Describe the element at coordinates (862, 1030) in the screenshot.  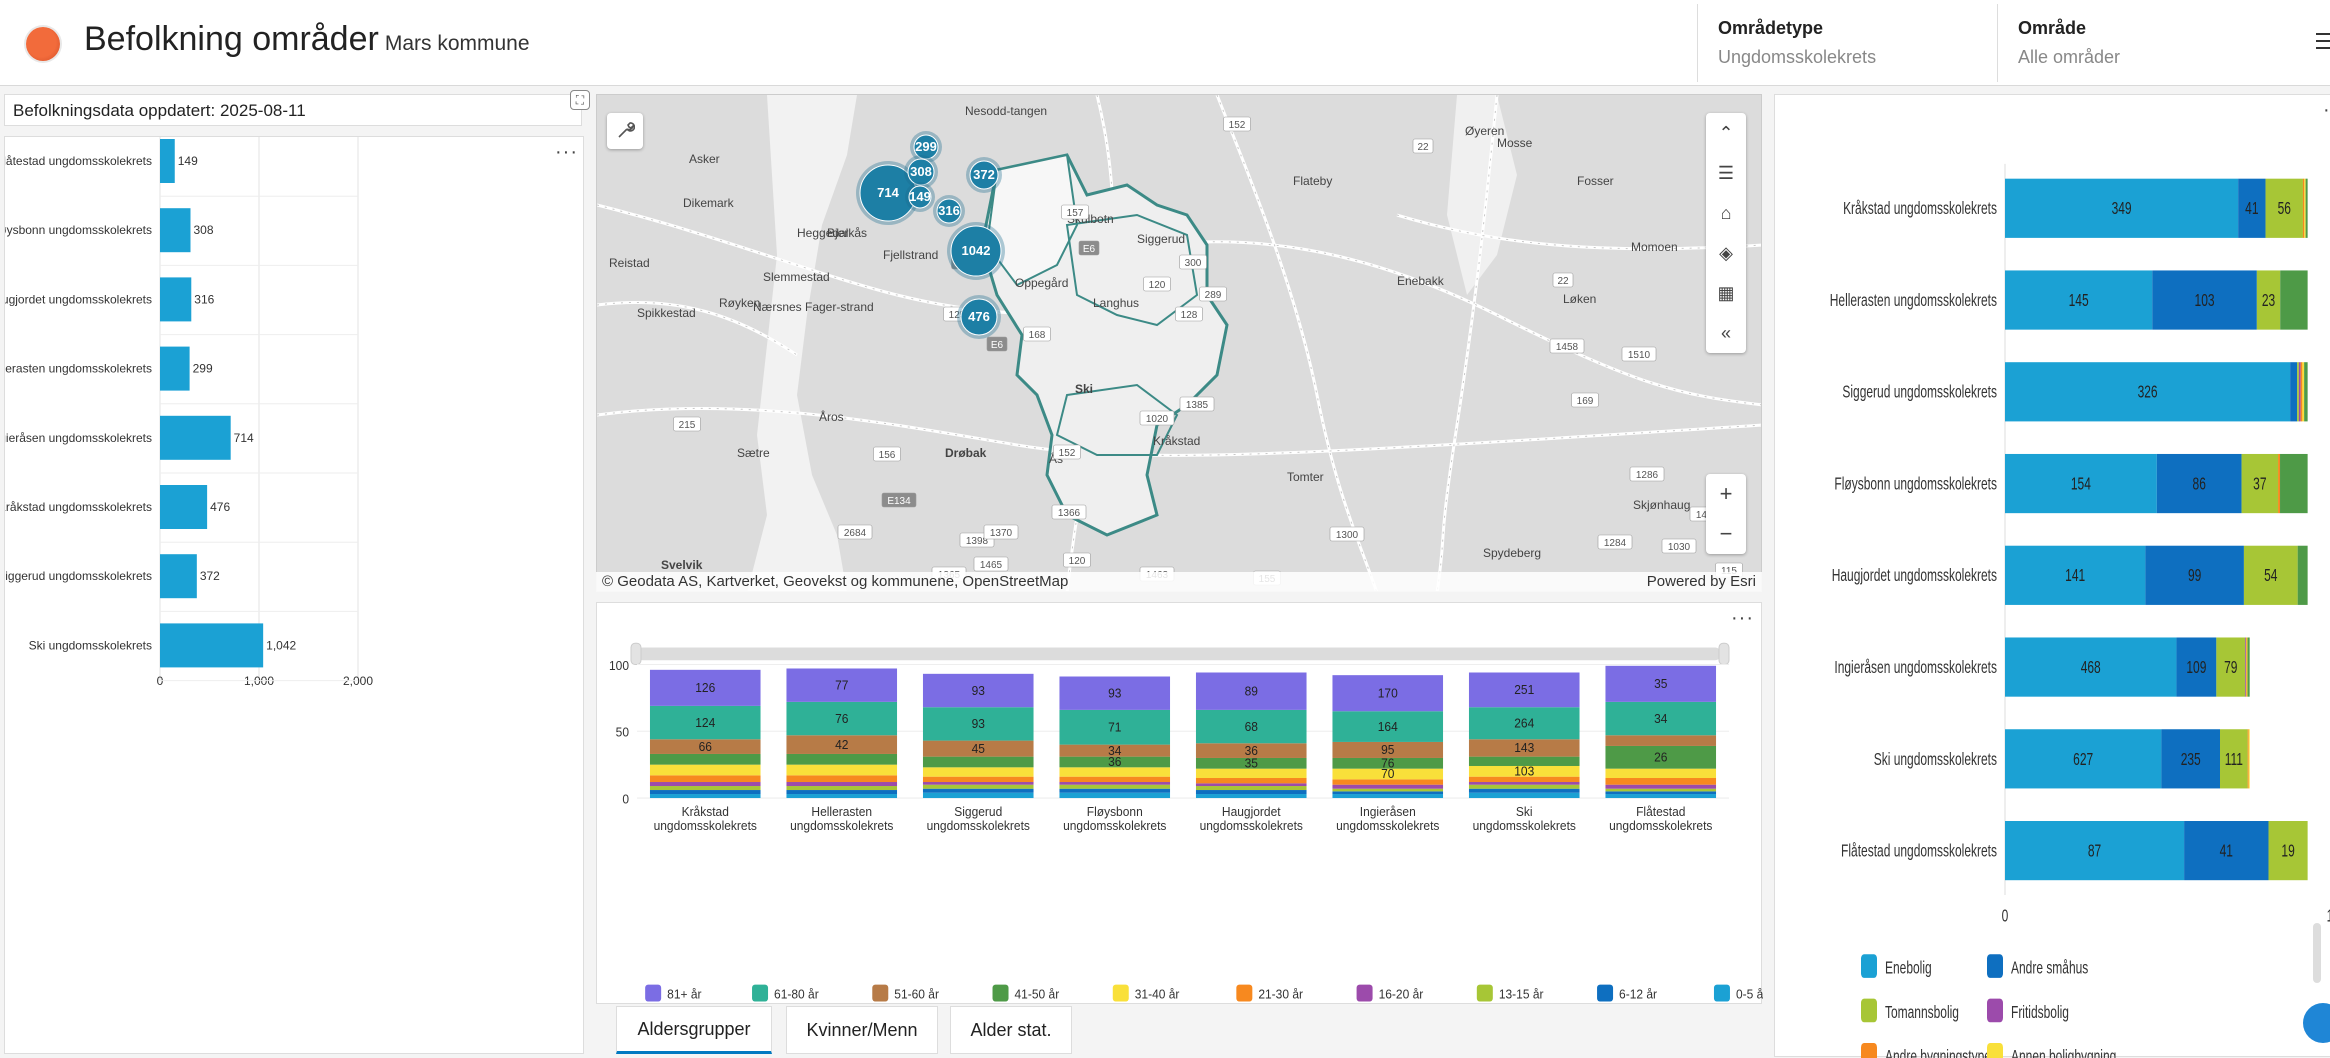
I see `tab-gender: Kvinner/Menn` at that location.